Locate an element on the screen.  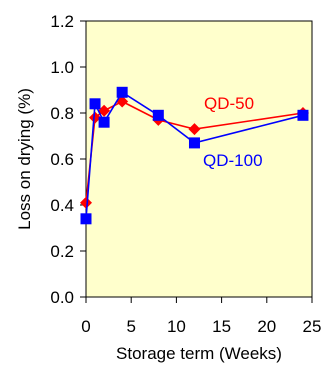
series-label-qd-50: QD-50 is located at coordinates (229, 103).